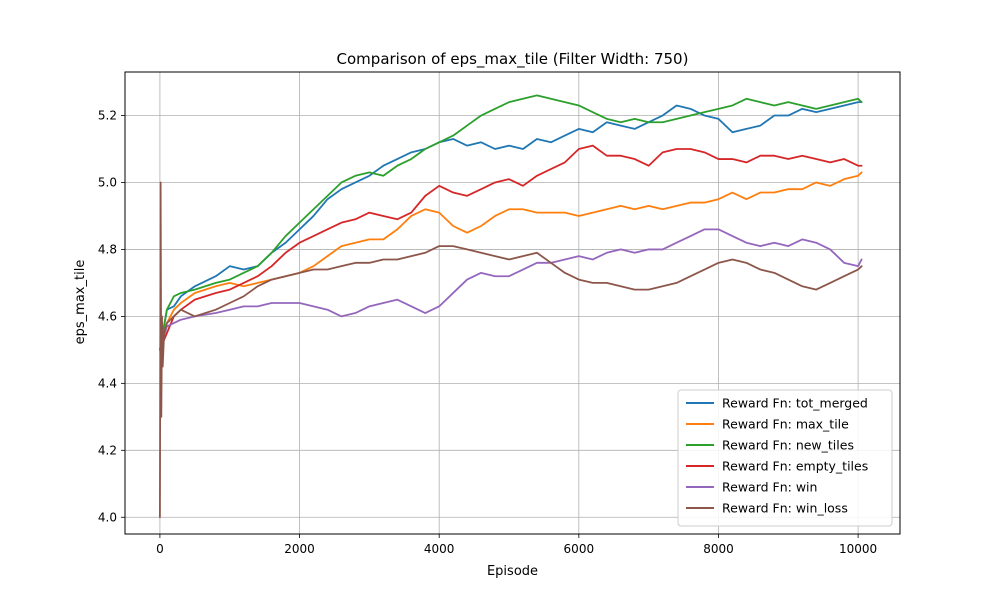 Image resolution: width=1000 pixels, height=604 pixels. What do you see at coordinates (579, 549) in the screenshot?
I see `x-tick-label: 6000` at bounding box center [579, 549].